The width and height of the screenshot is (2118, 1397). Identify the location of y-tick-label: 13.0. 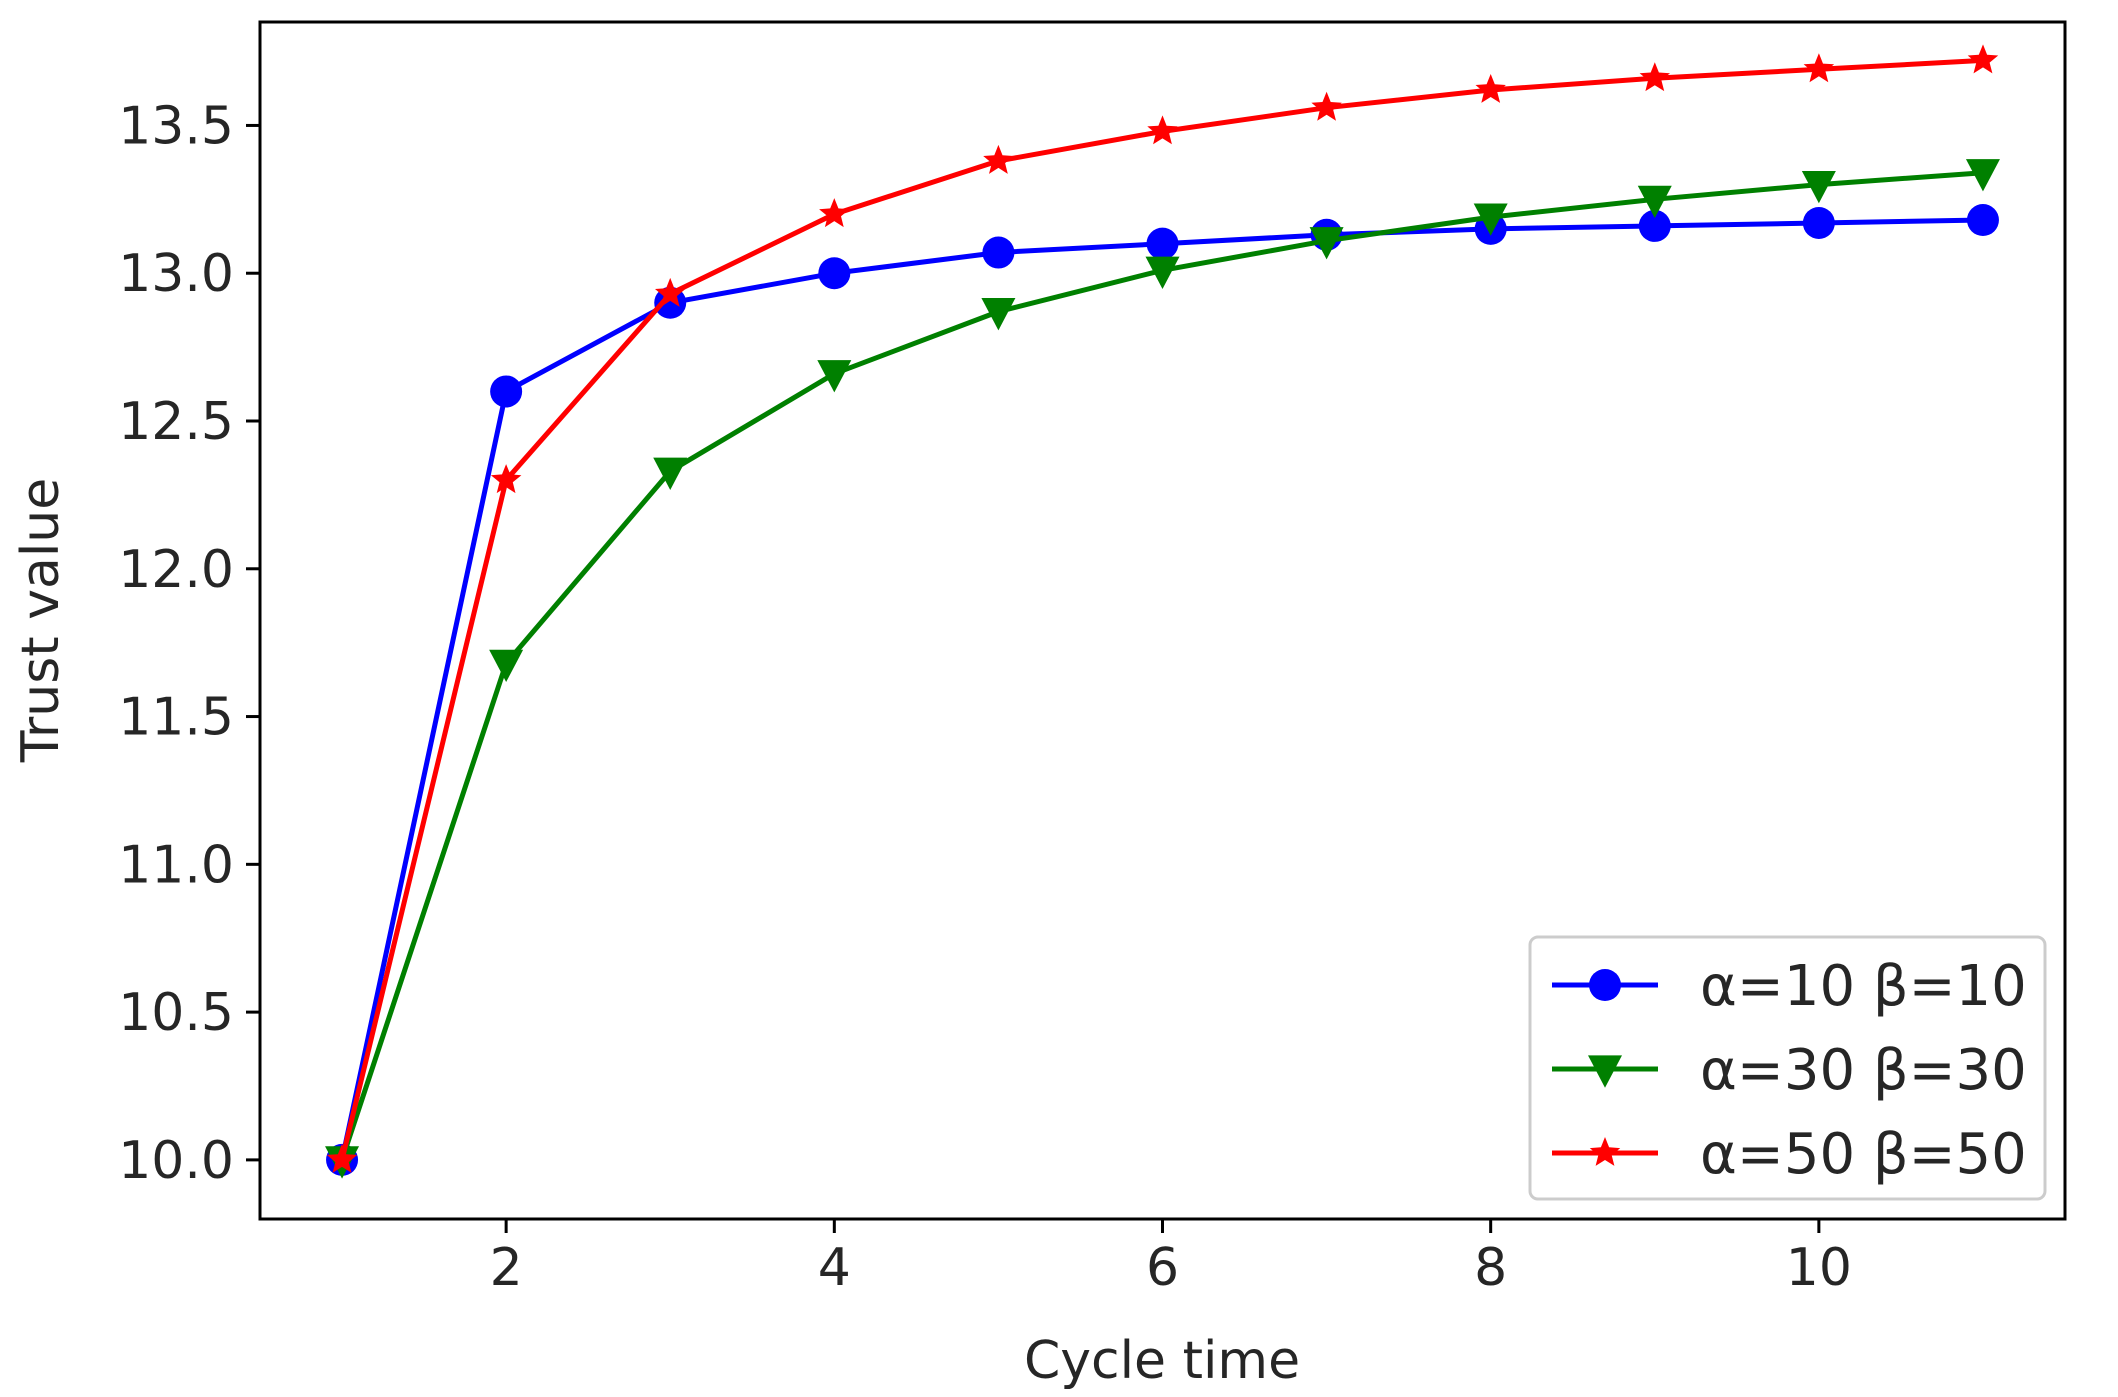
(176, 274).